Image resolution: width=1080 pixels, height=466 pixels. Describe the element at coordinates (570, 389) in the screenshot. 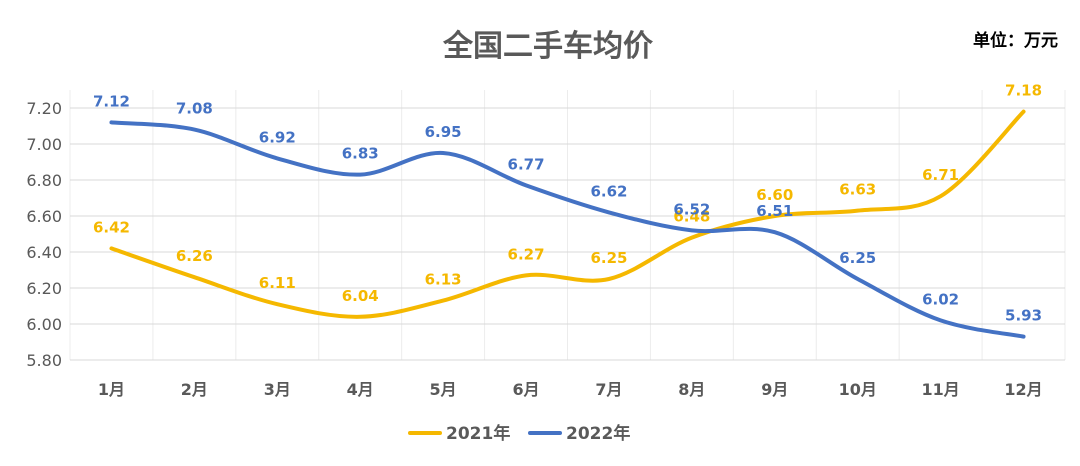

I see `x-axis: 1月 2月 3月 4月 5月 6月 7月 8月 9月 10月 11月 12月` at that location.